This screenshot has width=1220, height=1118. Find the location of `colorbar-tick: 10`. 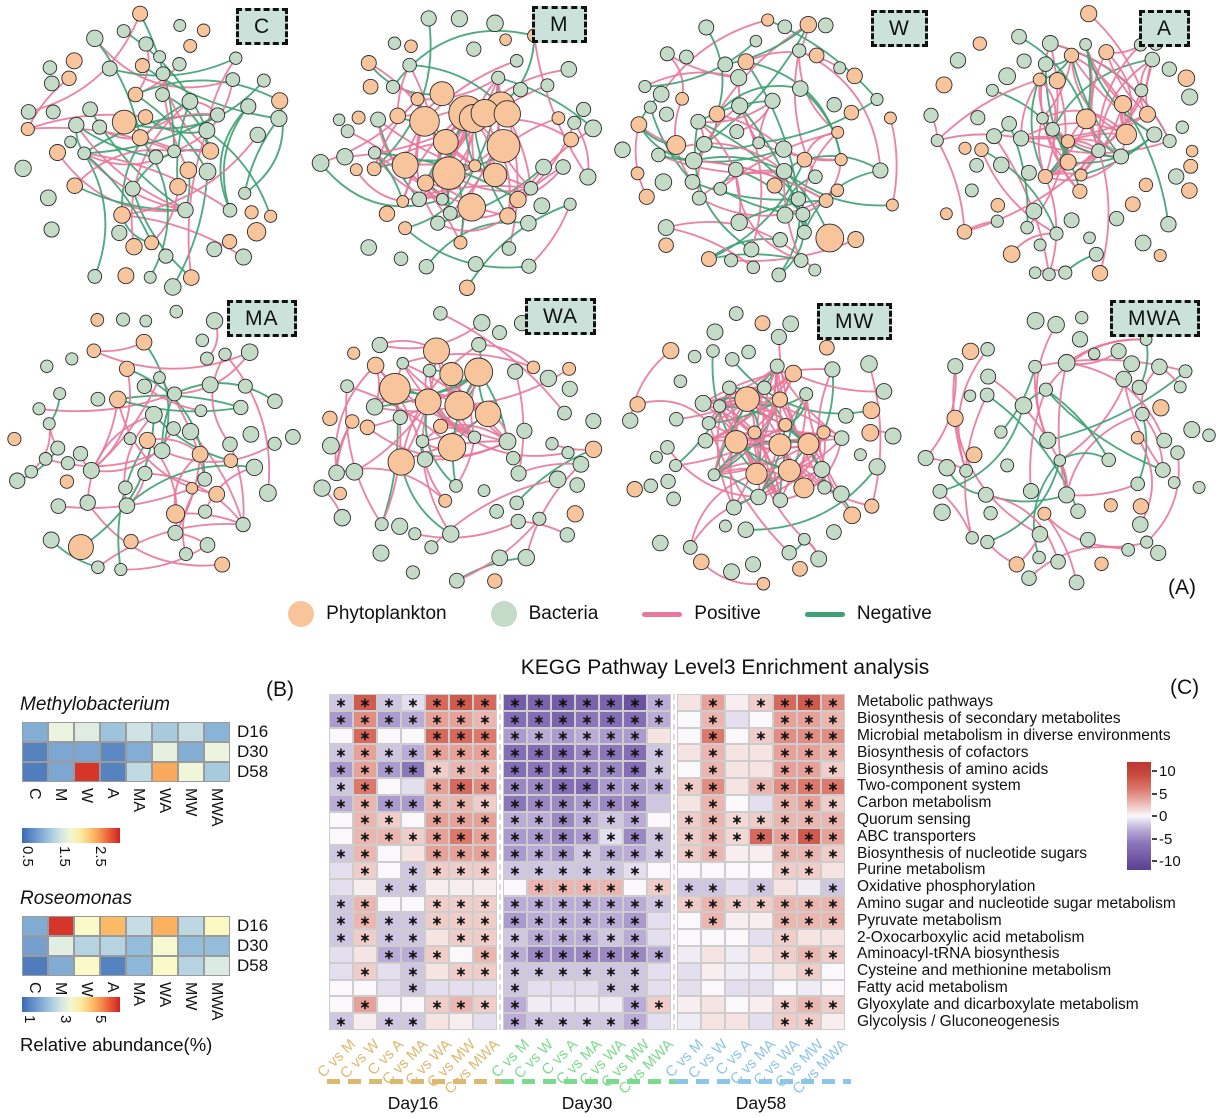

colorbar-tick: 10 is located at coordinates (1167, 771).